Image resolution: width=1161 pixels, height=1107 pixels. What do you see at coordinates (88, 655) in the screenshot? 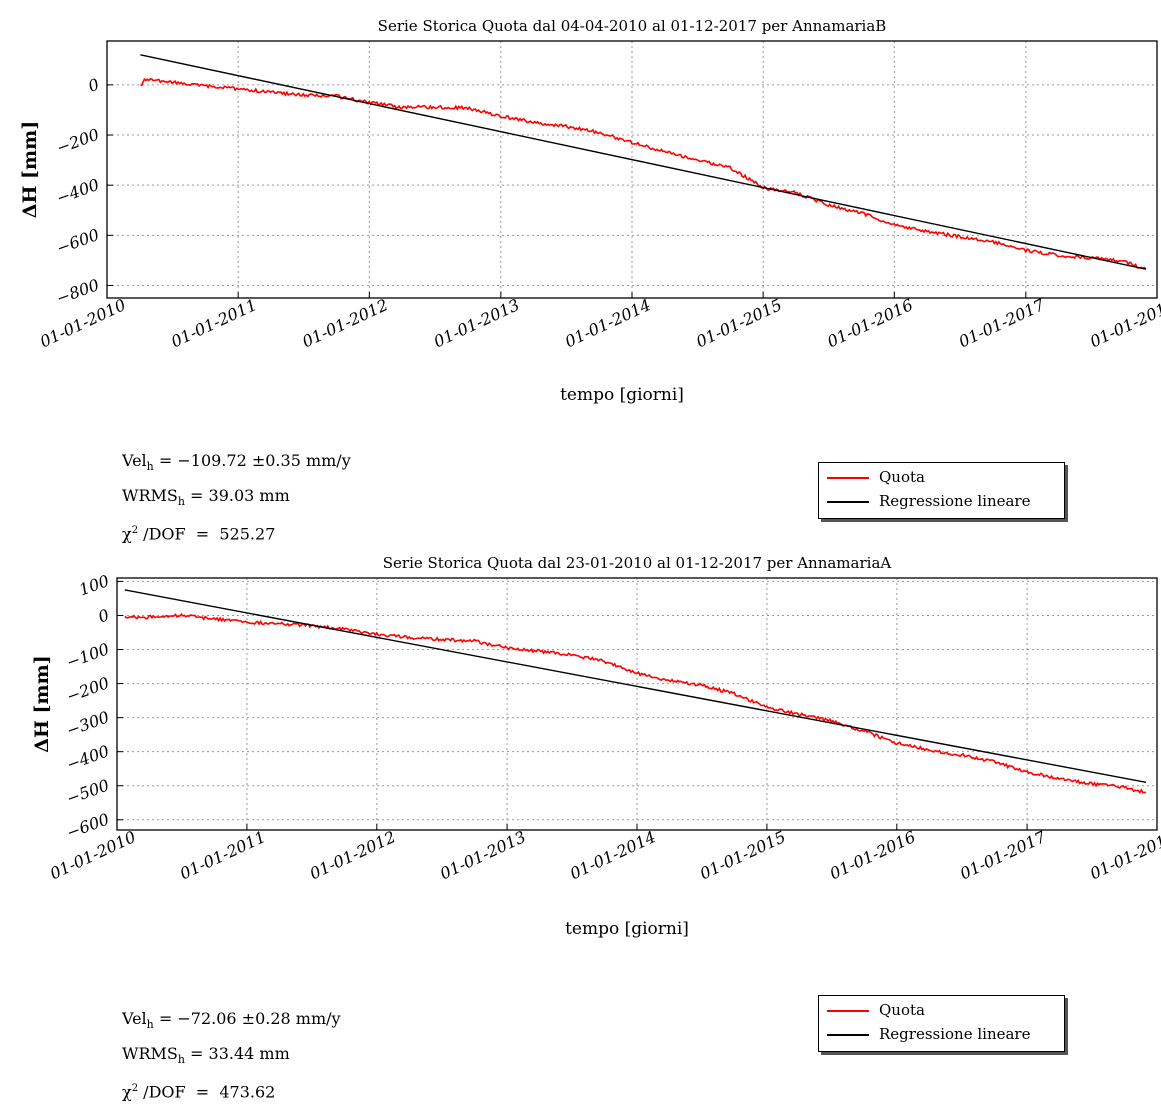
I see `y-tick-label: −100` at bounding box center [88, 655].